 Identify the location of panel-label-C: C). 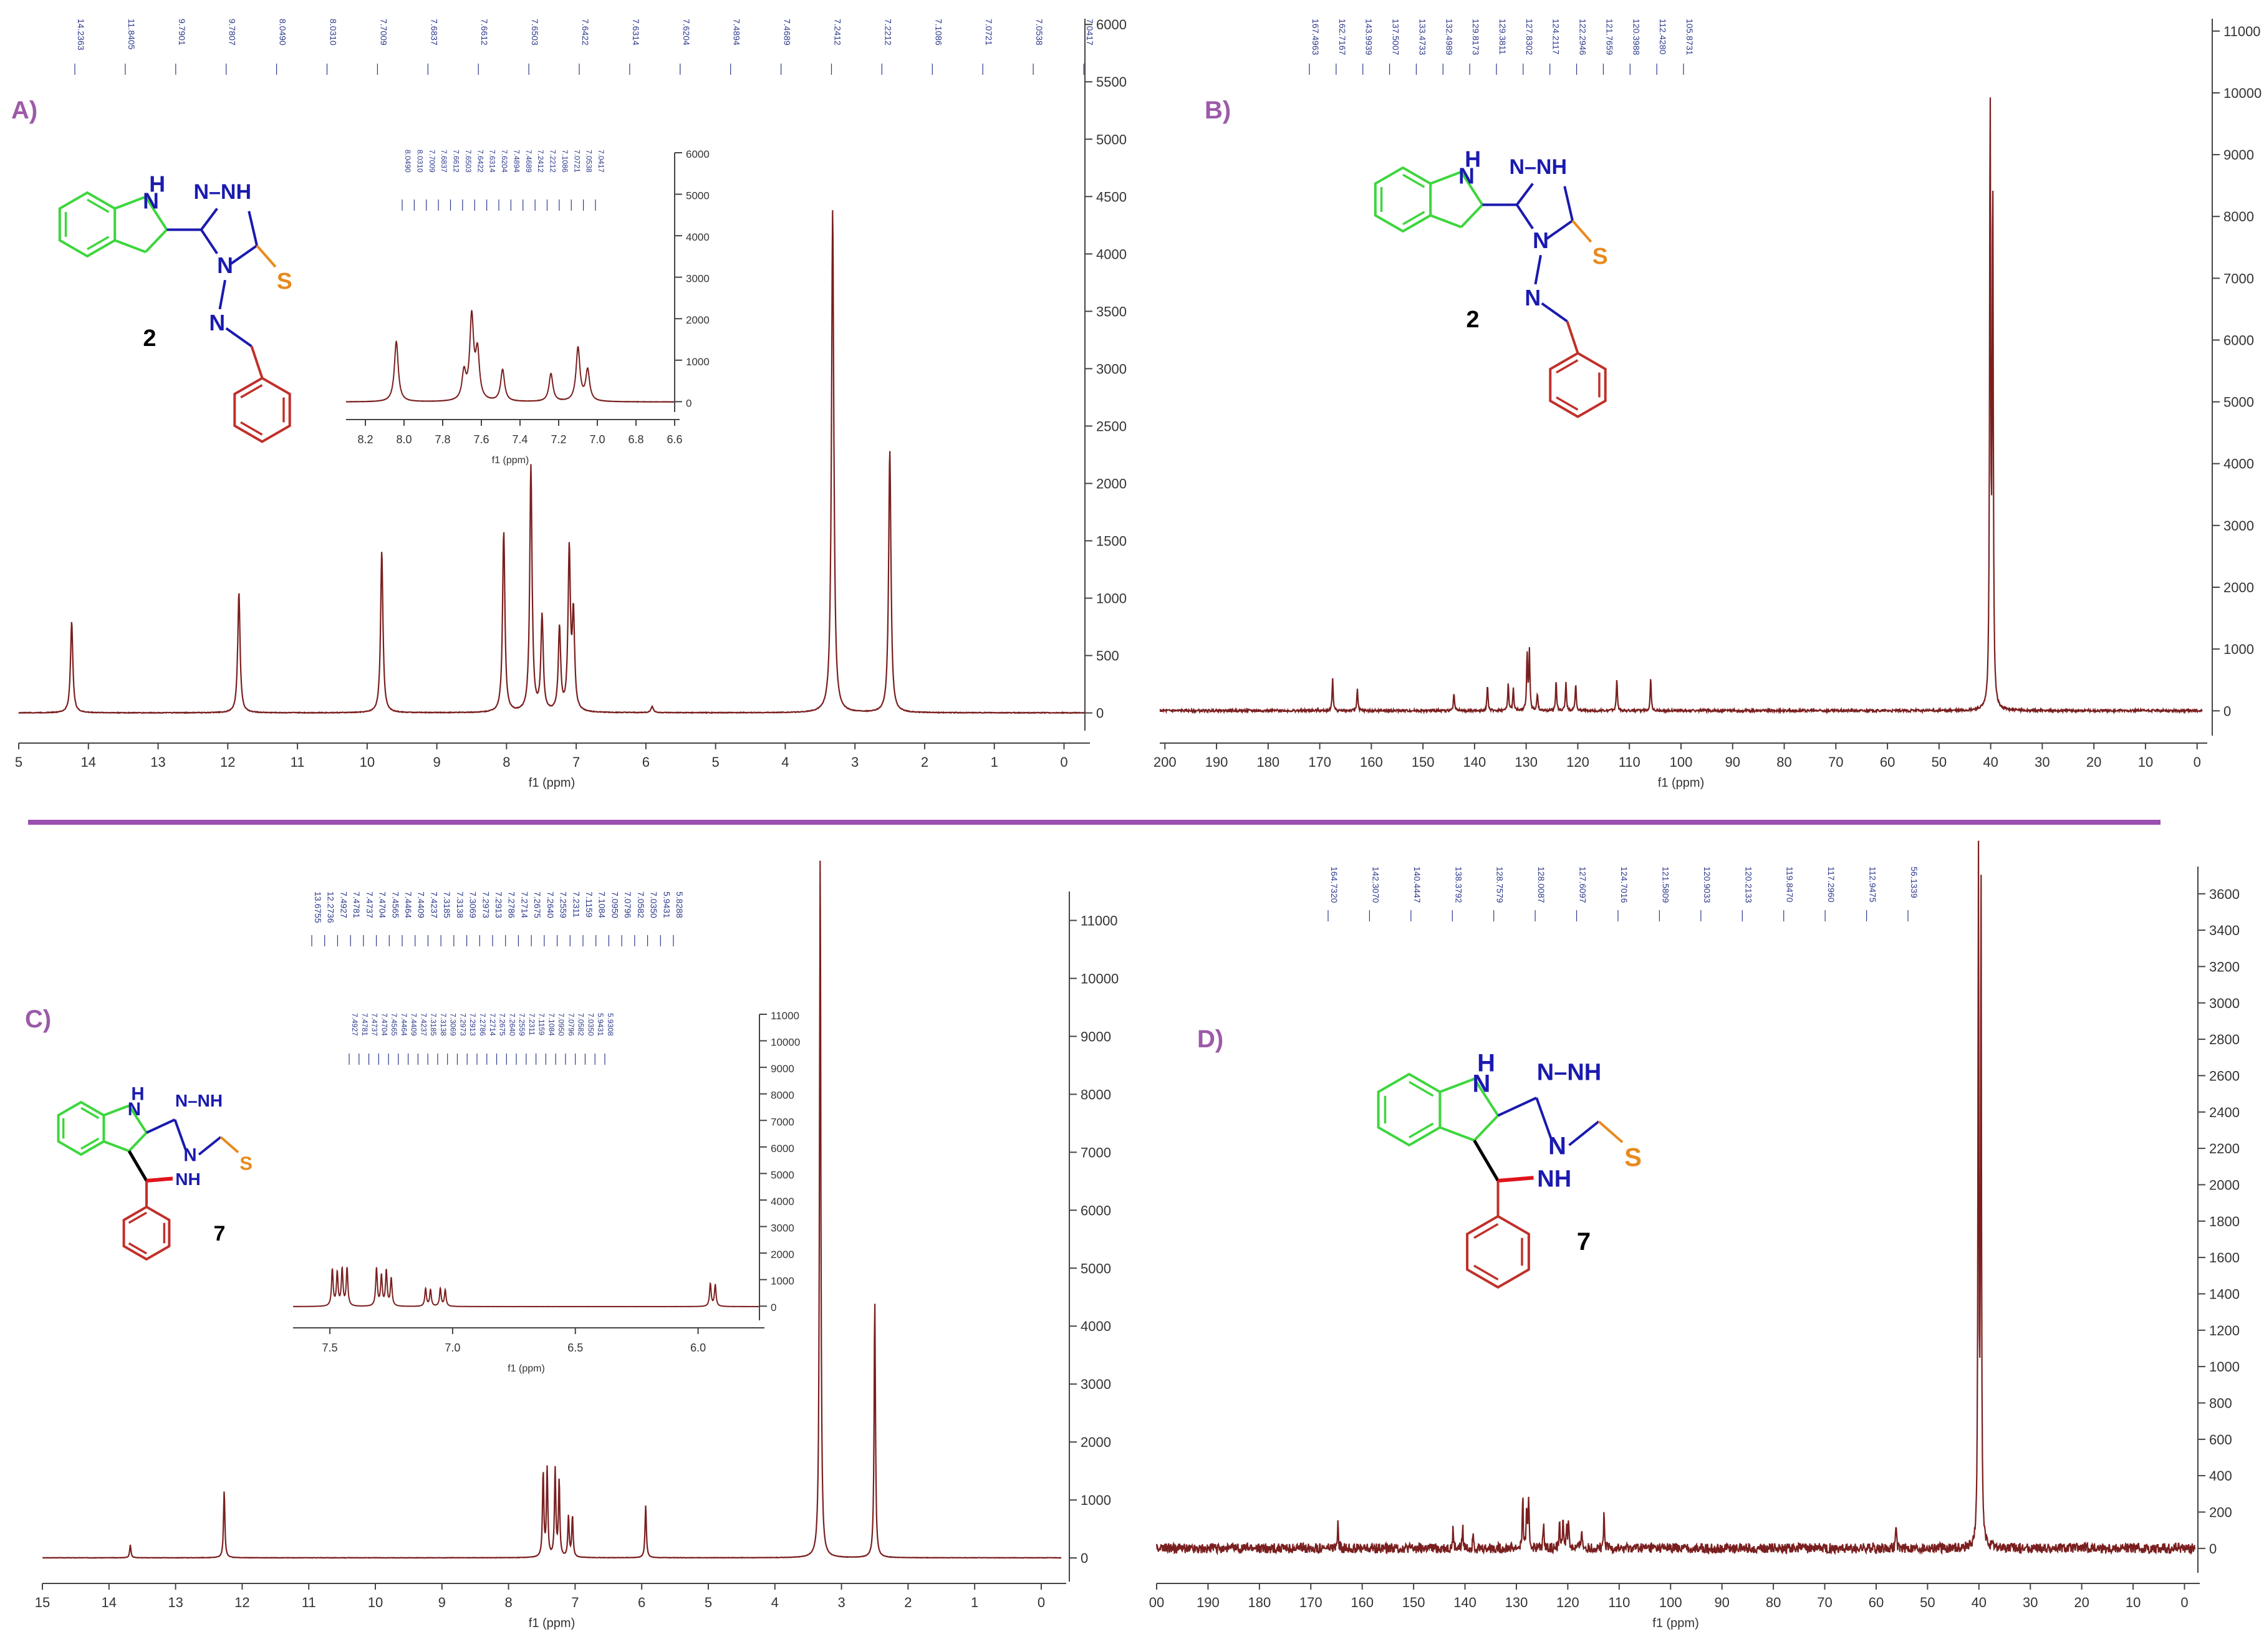
(38, 1019).